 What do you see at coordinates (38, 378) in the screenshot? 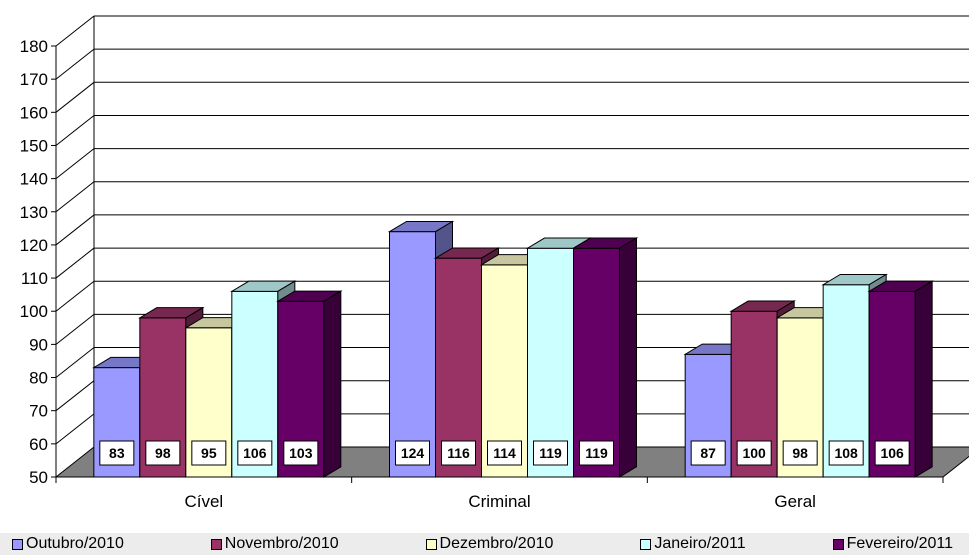
I see `y-tick-label: 80` at bounding box center [38, 378].